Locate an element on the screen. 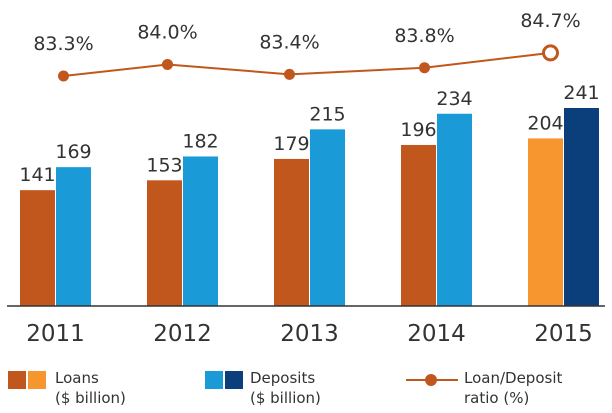  ratio-point-2011 is located at coordinates (63, 76).